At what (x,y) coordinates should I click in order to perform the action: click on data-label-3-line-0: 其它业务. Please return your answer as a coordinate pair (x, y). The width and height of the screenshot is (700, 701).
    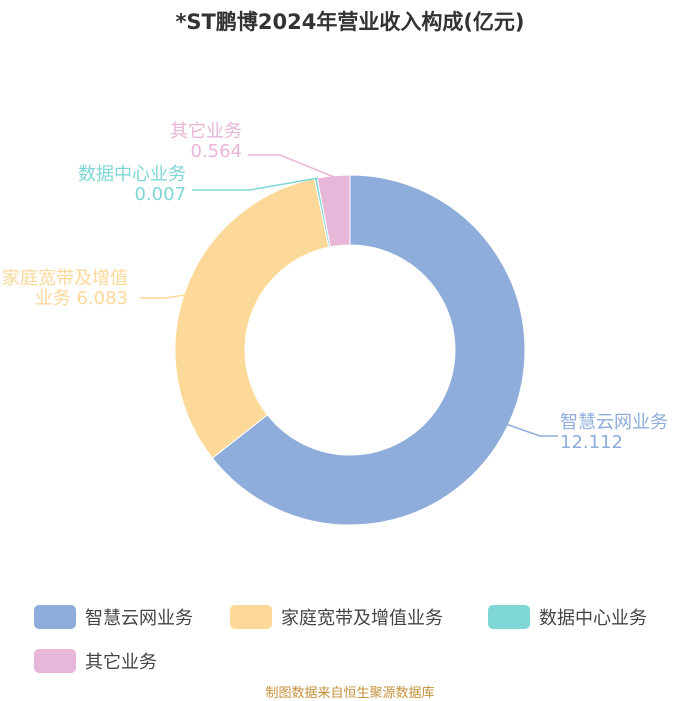
    Looking at the image, I should click on (206, 131).